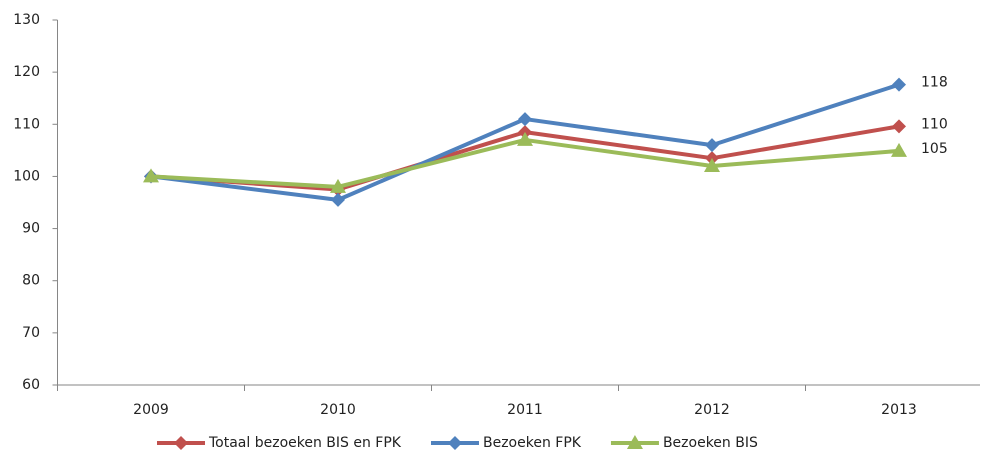  I want to click on x-tick-label: 2009, so click(151, 410).